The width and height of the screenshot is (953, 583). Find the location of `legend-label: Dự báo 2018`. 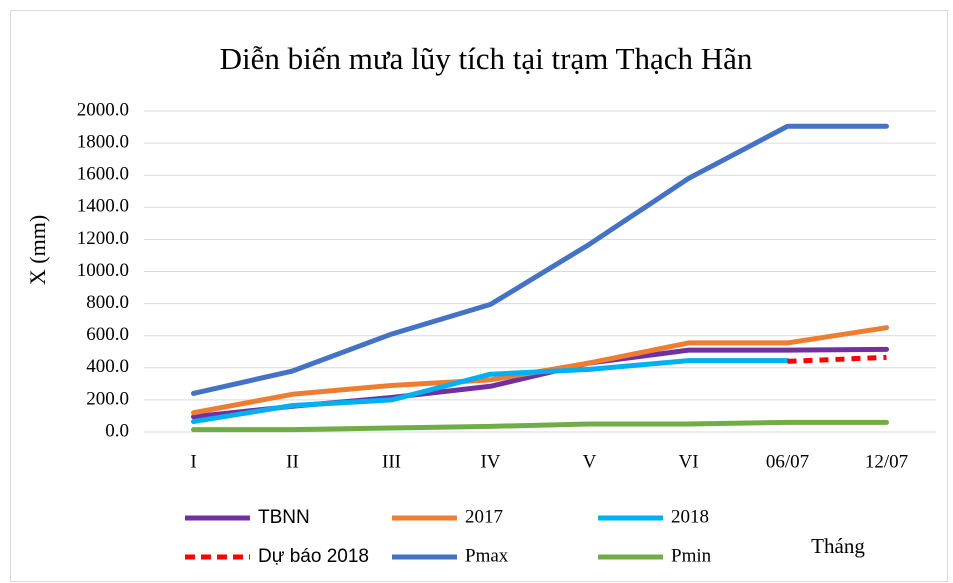

legend-label: Dự báo 2018 is located at coordinates (313, 556).